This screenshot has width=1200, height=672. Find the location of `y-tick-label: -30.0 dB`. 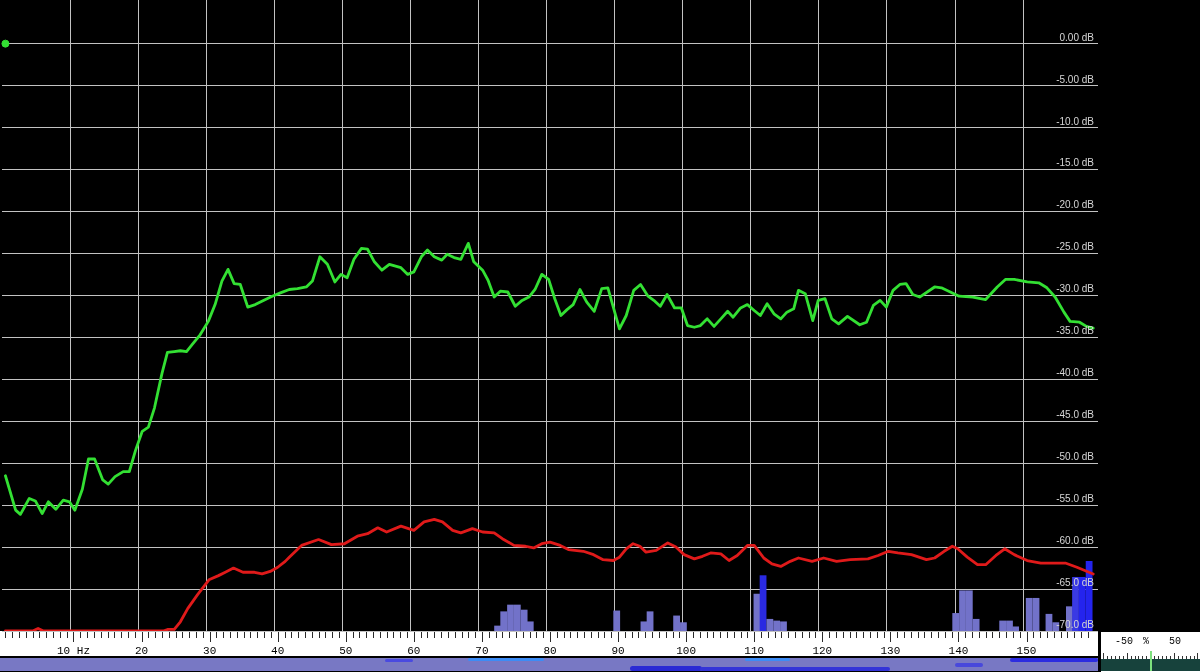

y-tick-label: -30.0 dB is located at coordinates (1075, 289).